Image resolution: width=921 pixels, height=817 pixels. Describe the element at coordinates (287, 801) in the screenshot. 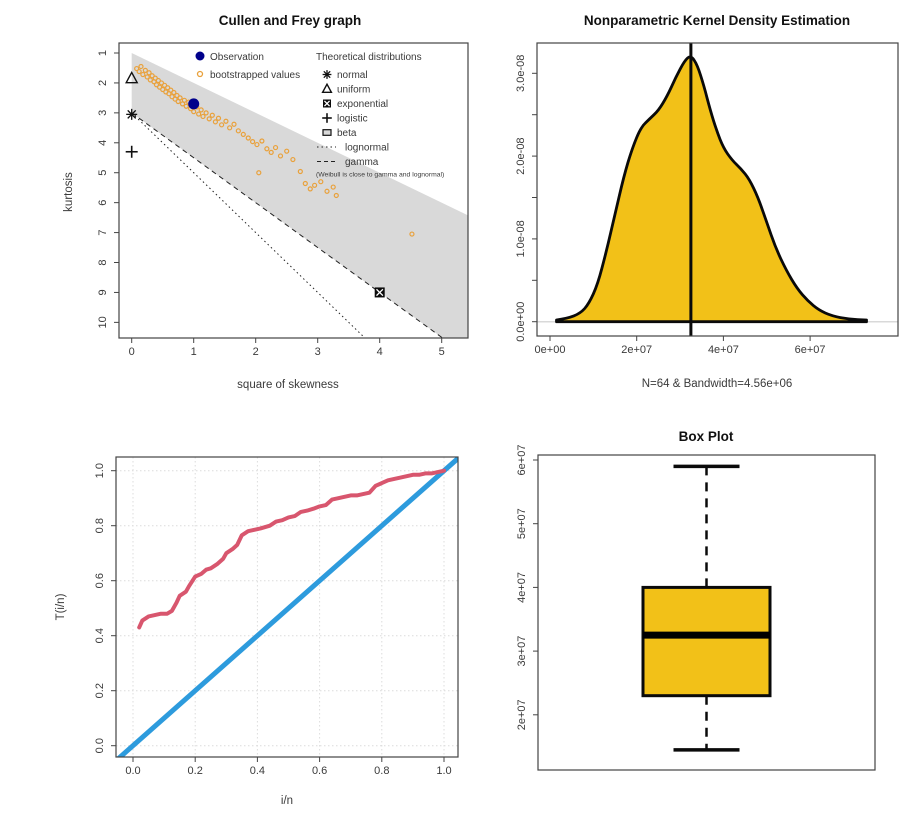

I see `ttt-xlabel: i/n` at that location.